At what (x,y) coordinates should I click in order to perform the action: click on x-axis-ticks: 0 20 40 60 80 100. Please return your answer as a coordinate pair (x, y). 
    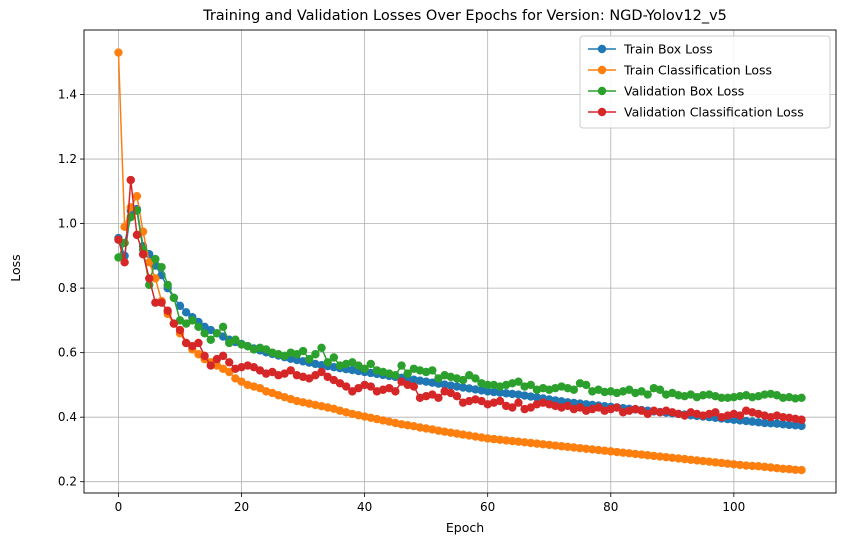
    Looking at the image, I should click on (430, 503).